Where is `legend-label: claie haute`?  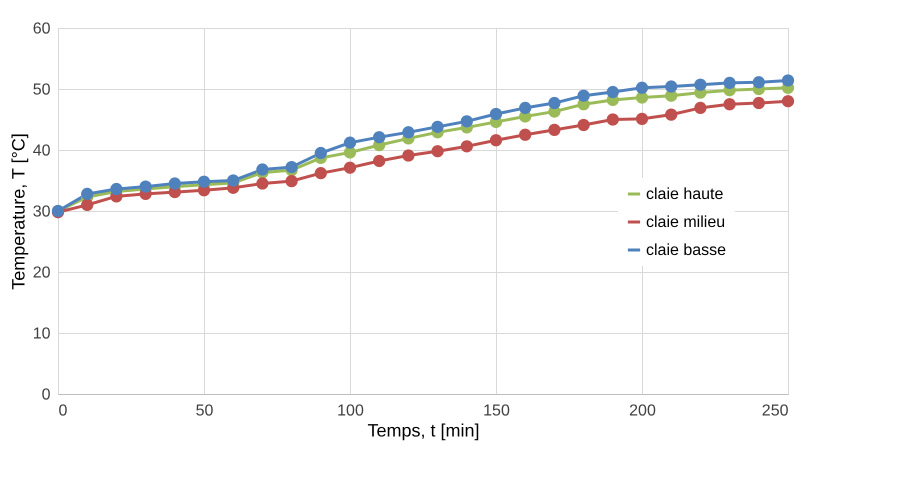 legend-label: claie haute is located at coordinates (685, 194).